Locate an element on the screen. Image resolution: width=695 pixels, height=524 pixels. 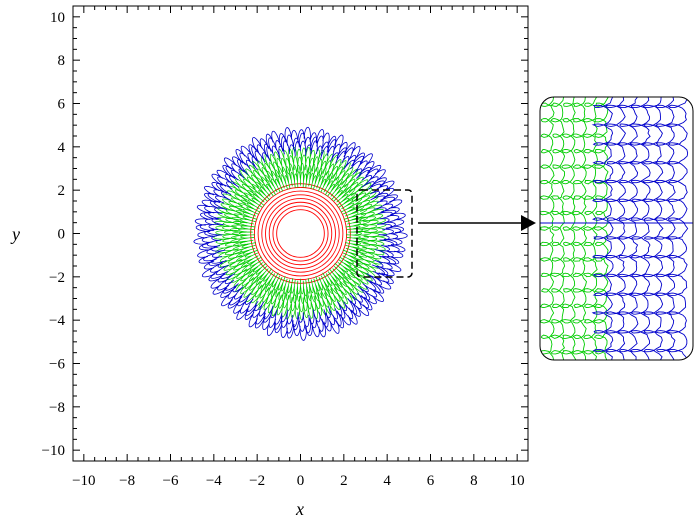
y-tick-label: 4 is located at coordinates (62, 148).